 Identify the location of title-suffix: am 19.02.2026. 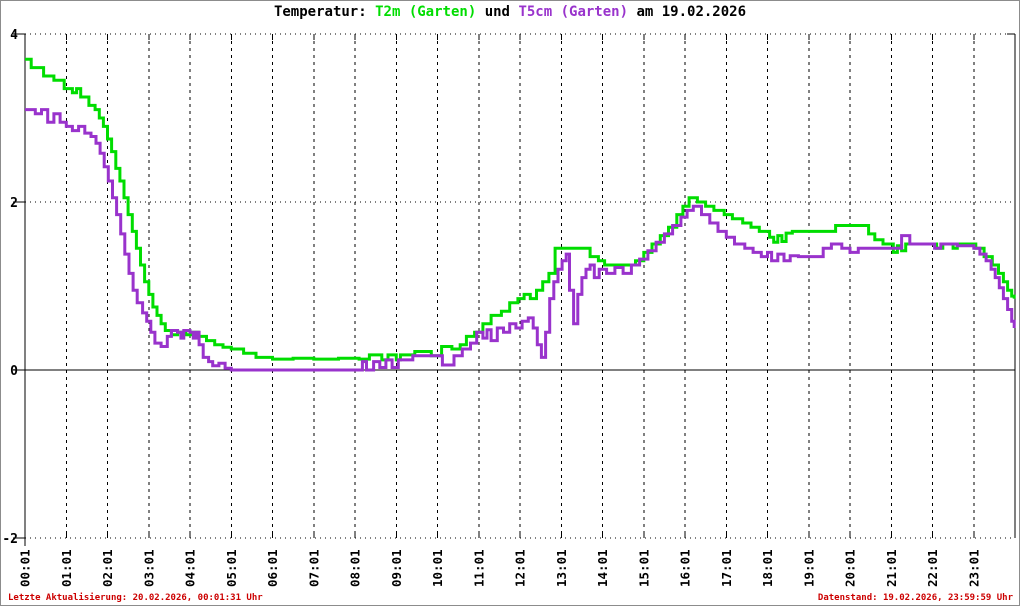
(691, 12).